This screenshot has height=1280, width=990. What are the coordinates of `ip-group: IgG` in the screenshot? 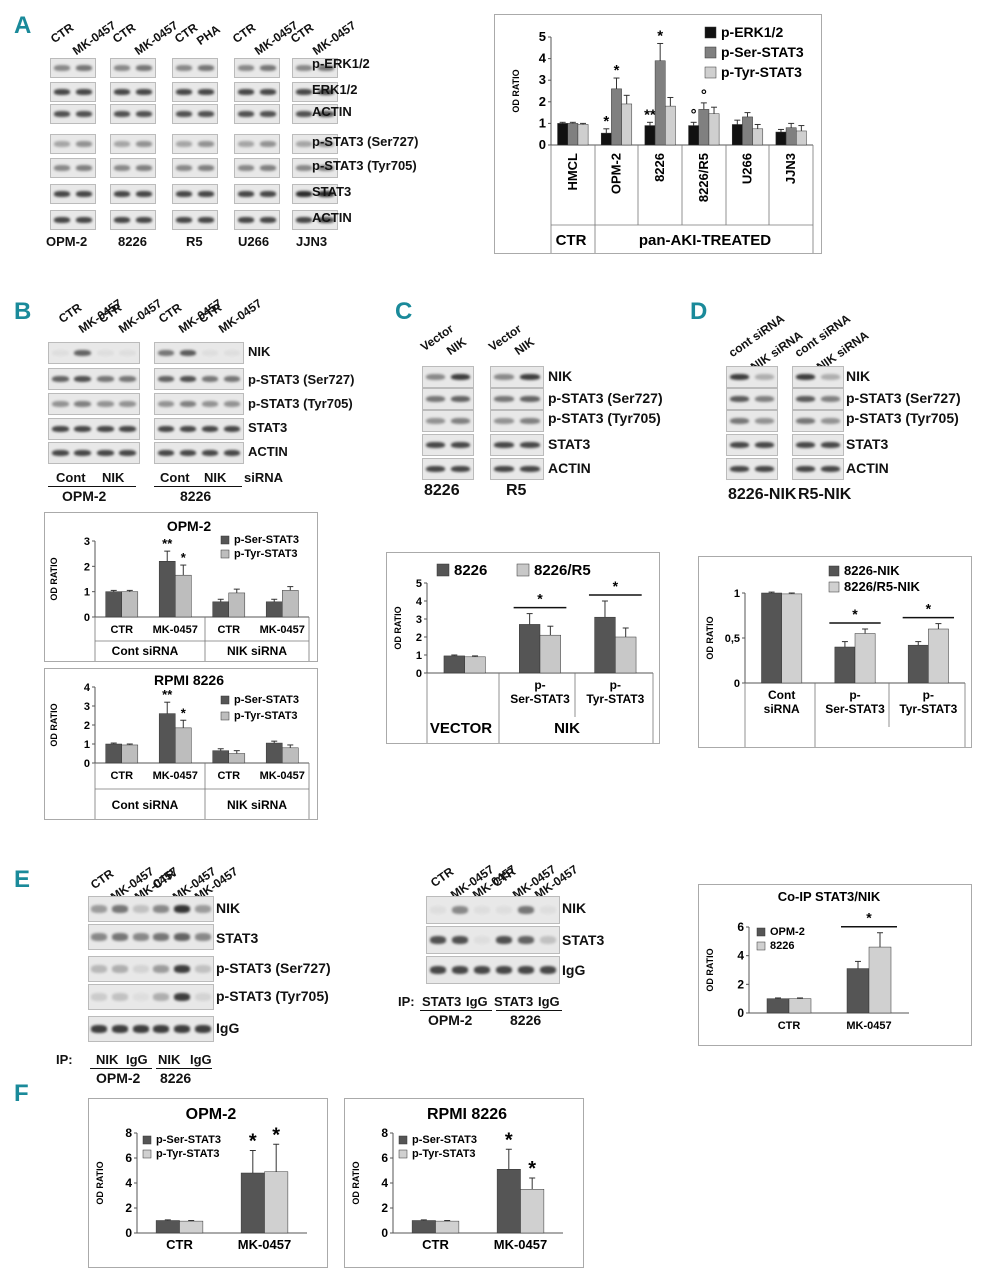 It's located at (549, 1001).